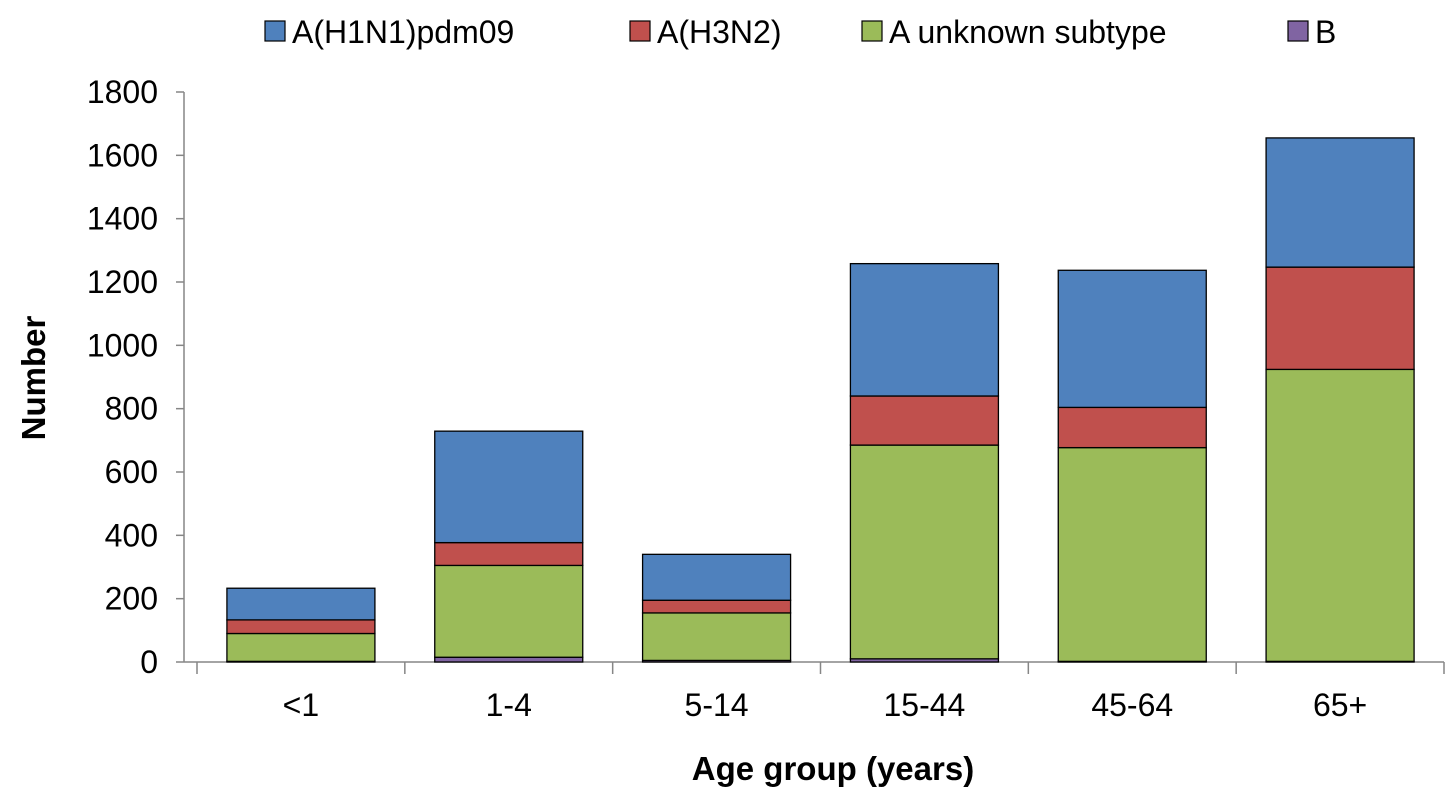 Image resolution: width=1450 pixels, height=787 pixels. I want to click on x-tick-label: 1-4, so click(509, 705).